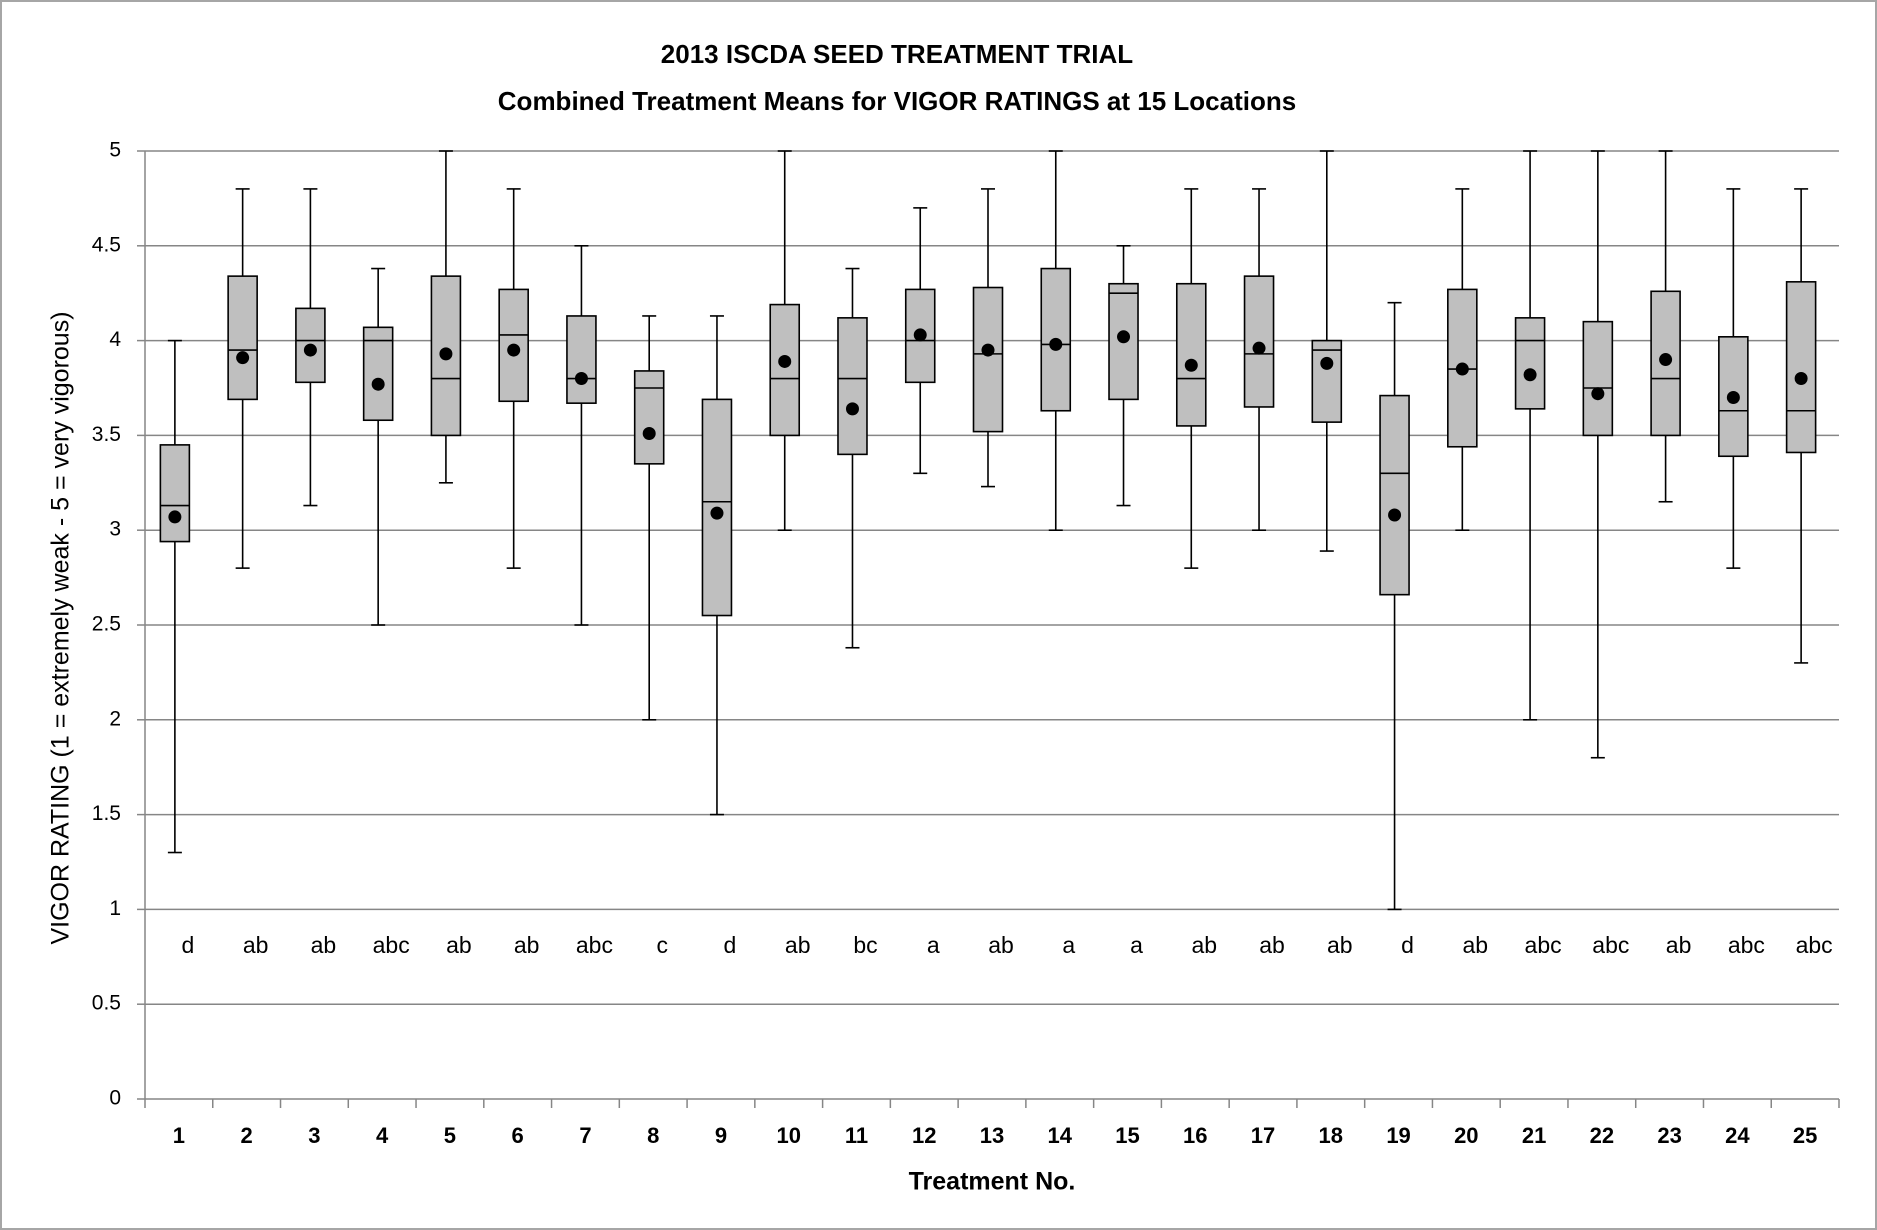 The width and height of the screenshot is (1877, 1230). Describe the element at coordinates (653, 1135) in the screenshot. I see `x-tick-label: 8` at that location.